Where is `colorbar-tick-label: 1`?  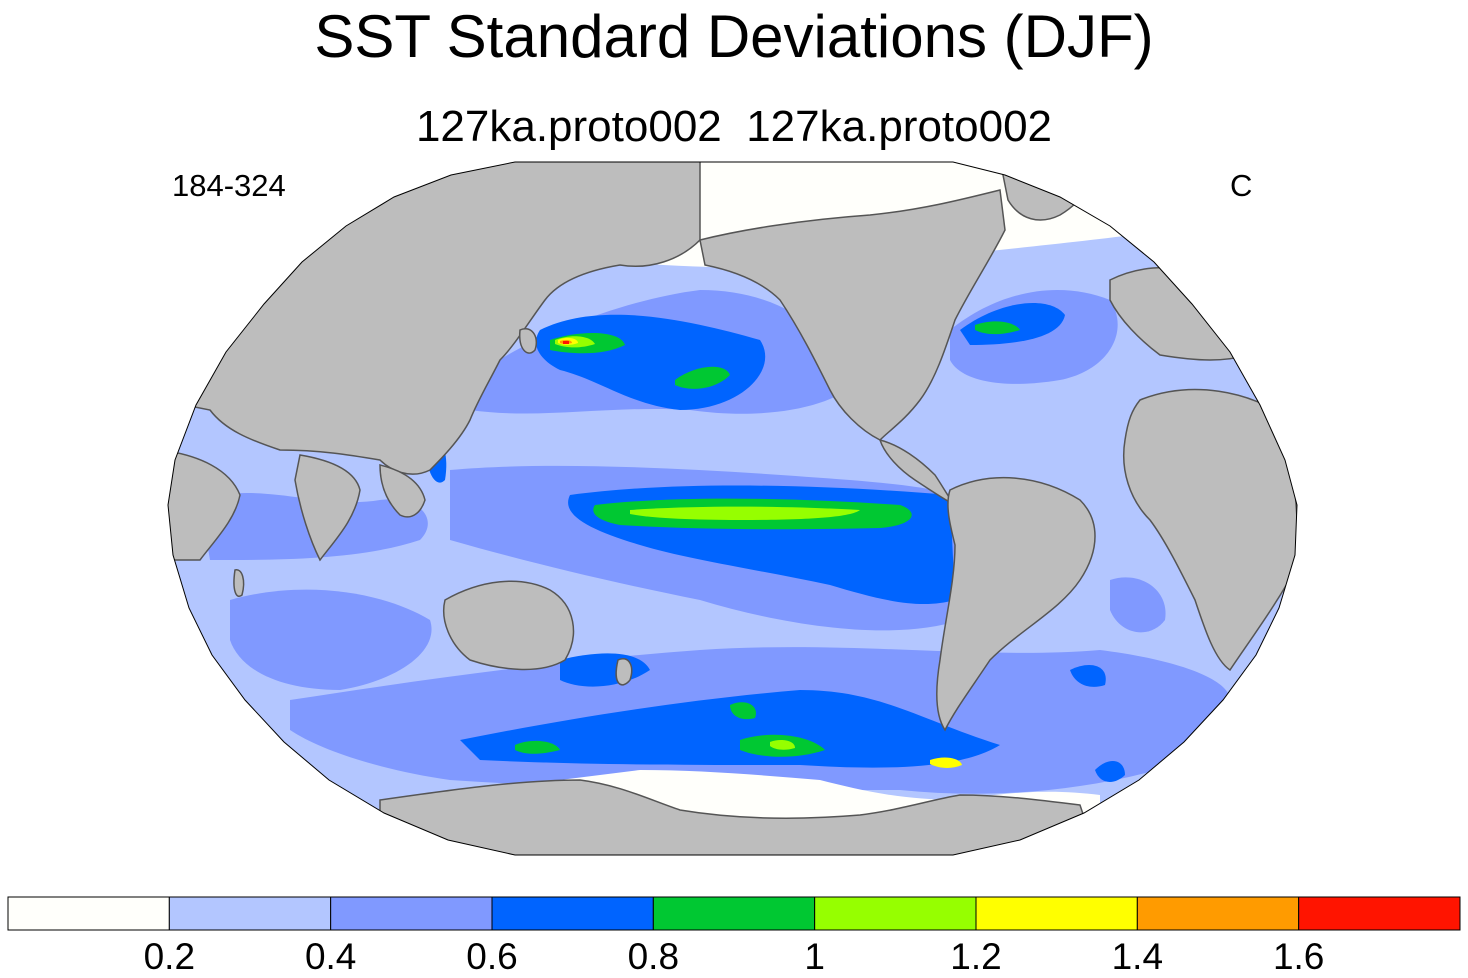
colorbar-tick-label: 1 is located at coordinates (814, 956).